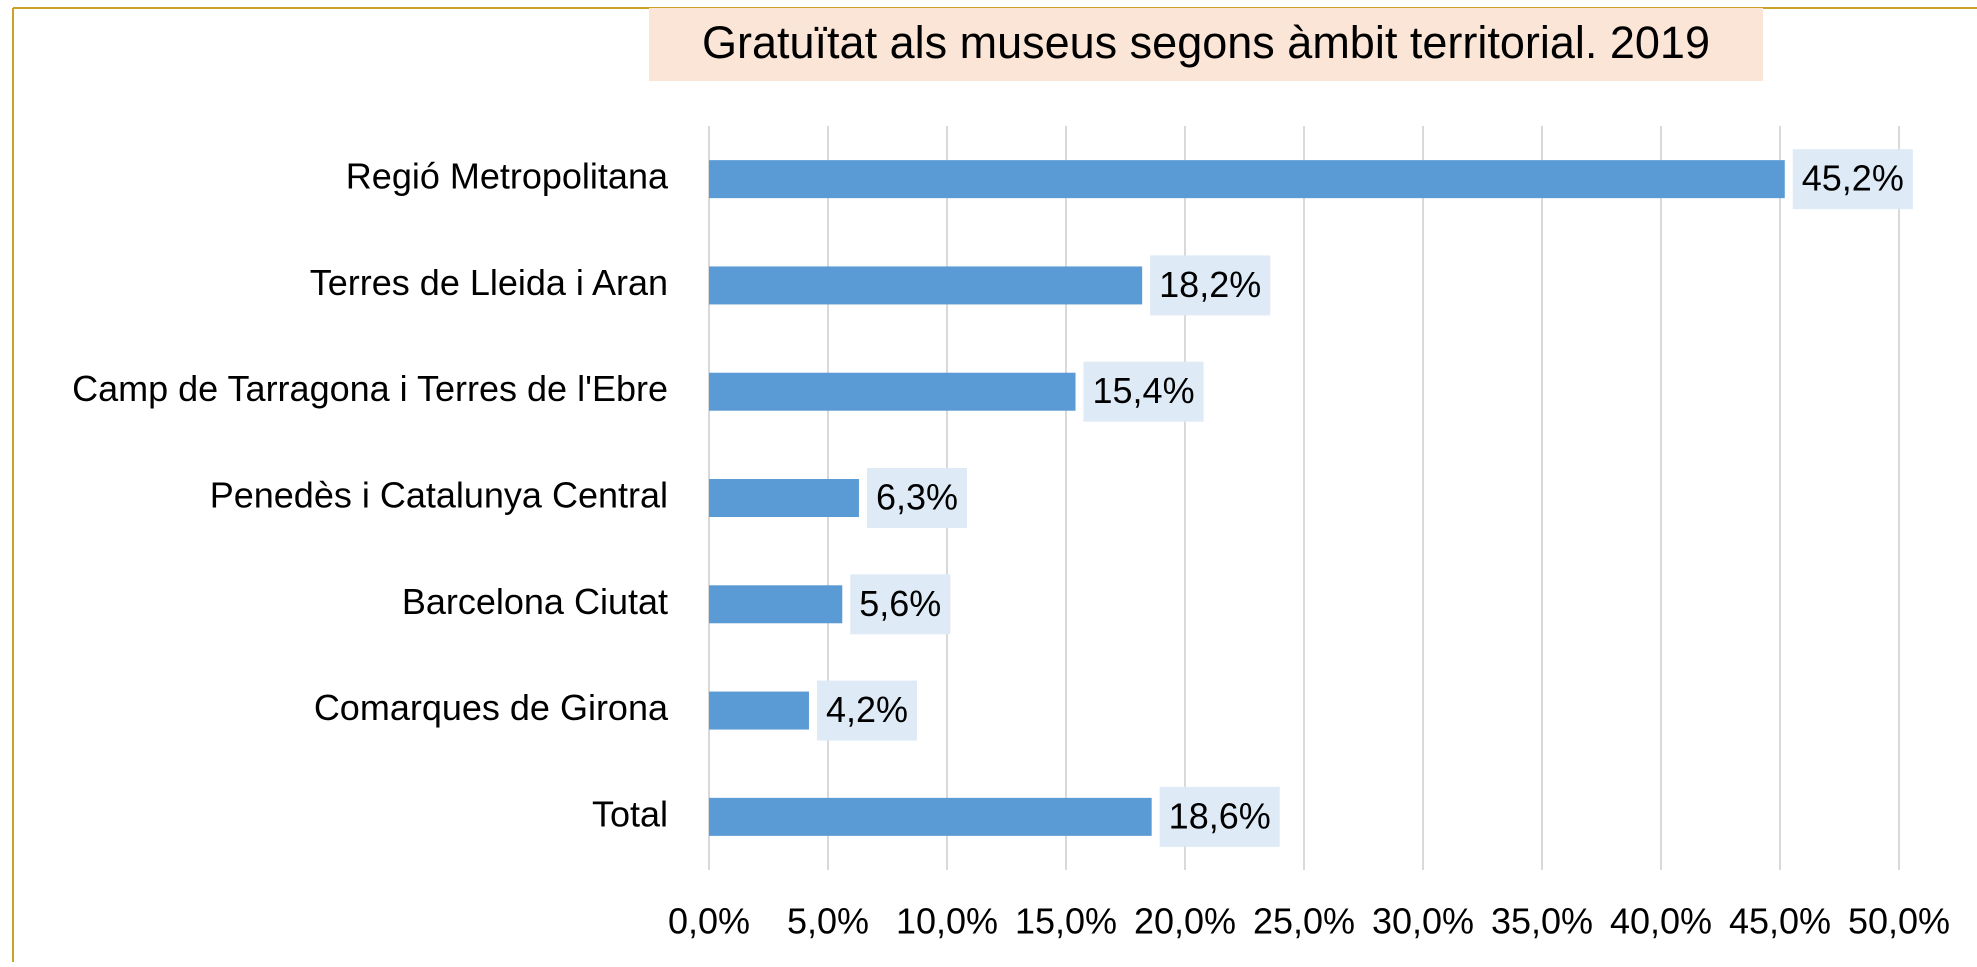 The image size is (1977, 967). Describe the element at coordinates (1423, 921) in the screenshot. I see `x-tick-label: 30,0%` at that location.